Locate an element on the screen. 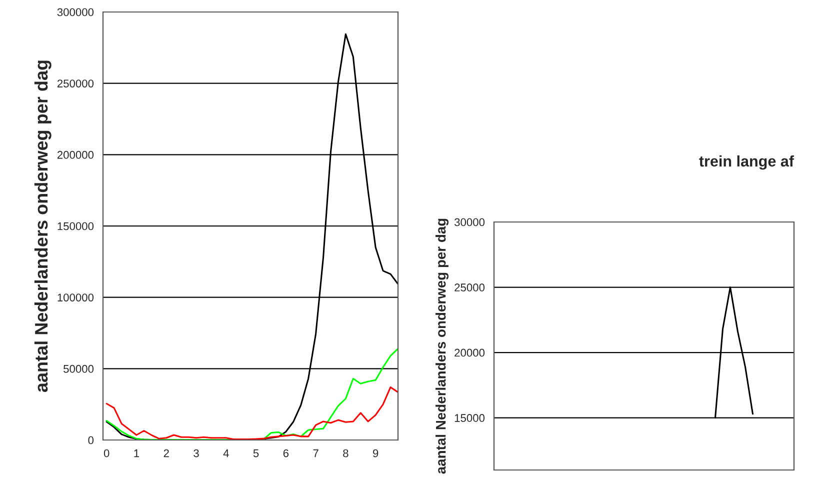 The width and height of the screenshot is (825, 495). y-tick-label: 250000 is located at coordinates (75, 84).